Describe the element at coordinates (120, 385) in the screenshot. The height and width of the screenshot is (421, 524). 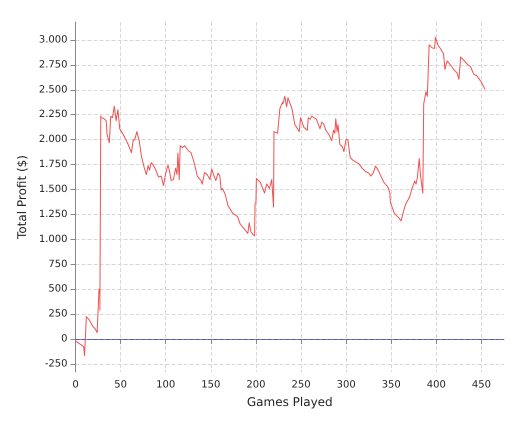
I see `x-tick-label: 50` at that location.